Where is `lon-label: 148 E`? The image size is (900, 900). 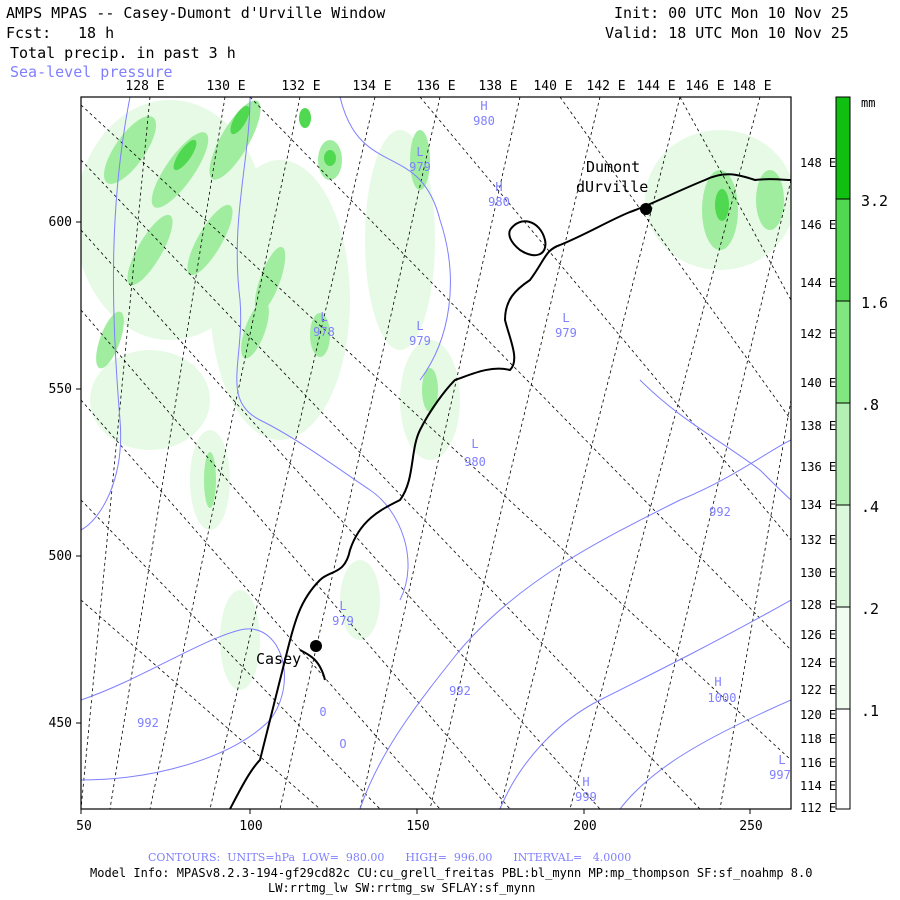 lon-label: 148 E is located at coordinates (751, 86).